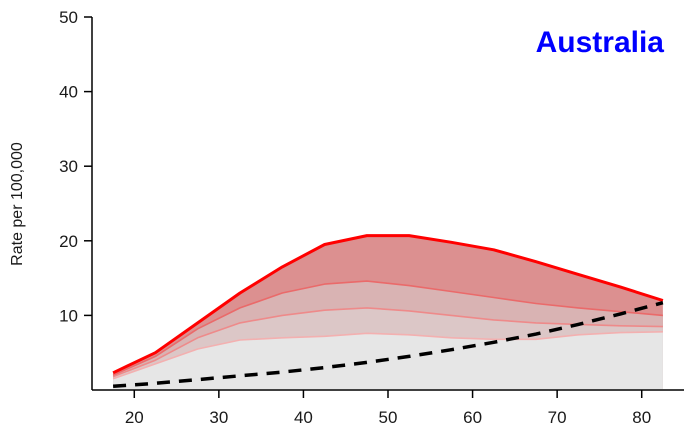  I want to click on x-tick-label: 60, so click(472, 417).